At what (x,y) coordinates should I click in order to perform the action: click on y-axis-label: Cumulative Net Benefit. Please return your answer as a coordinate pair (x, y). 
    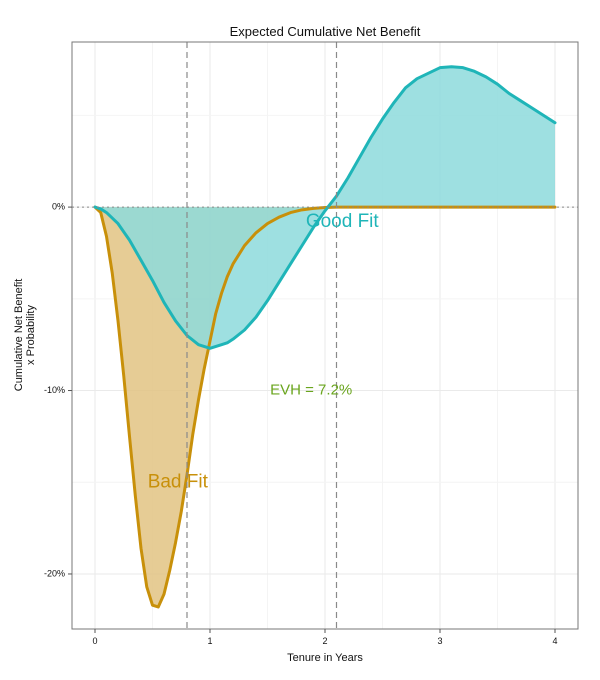
    Looking at the image, I should click on (19, 335).